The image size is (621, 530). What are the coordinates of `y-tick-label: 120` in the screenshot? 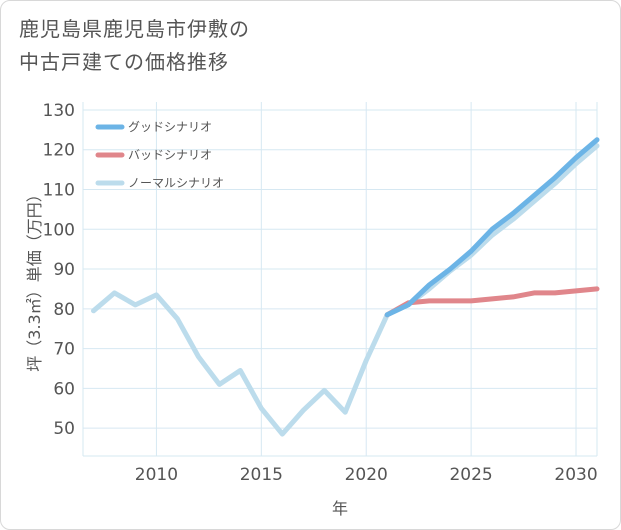 It's located at (59, 151).